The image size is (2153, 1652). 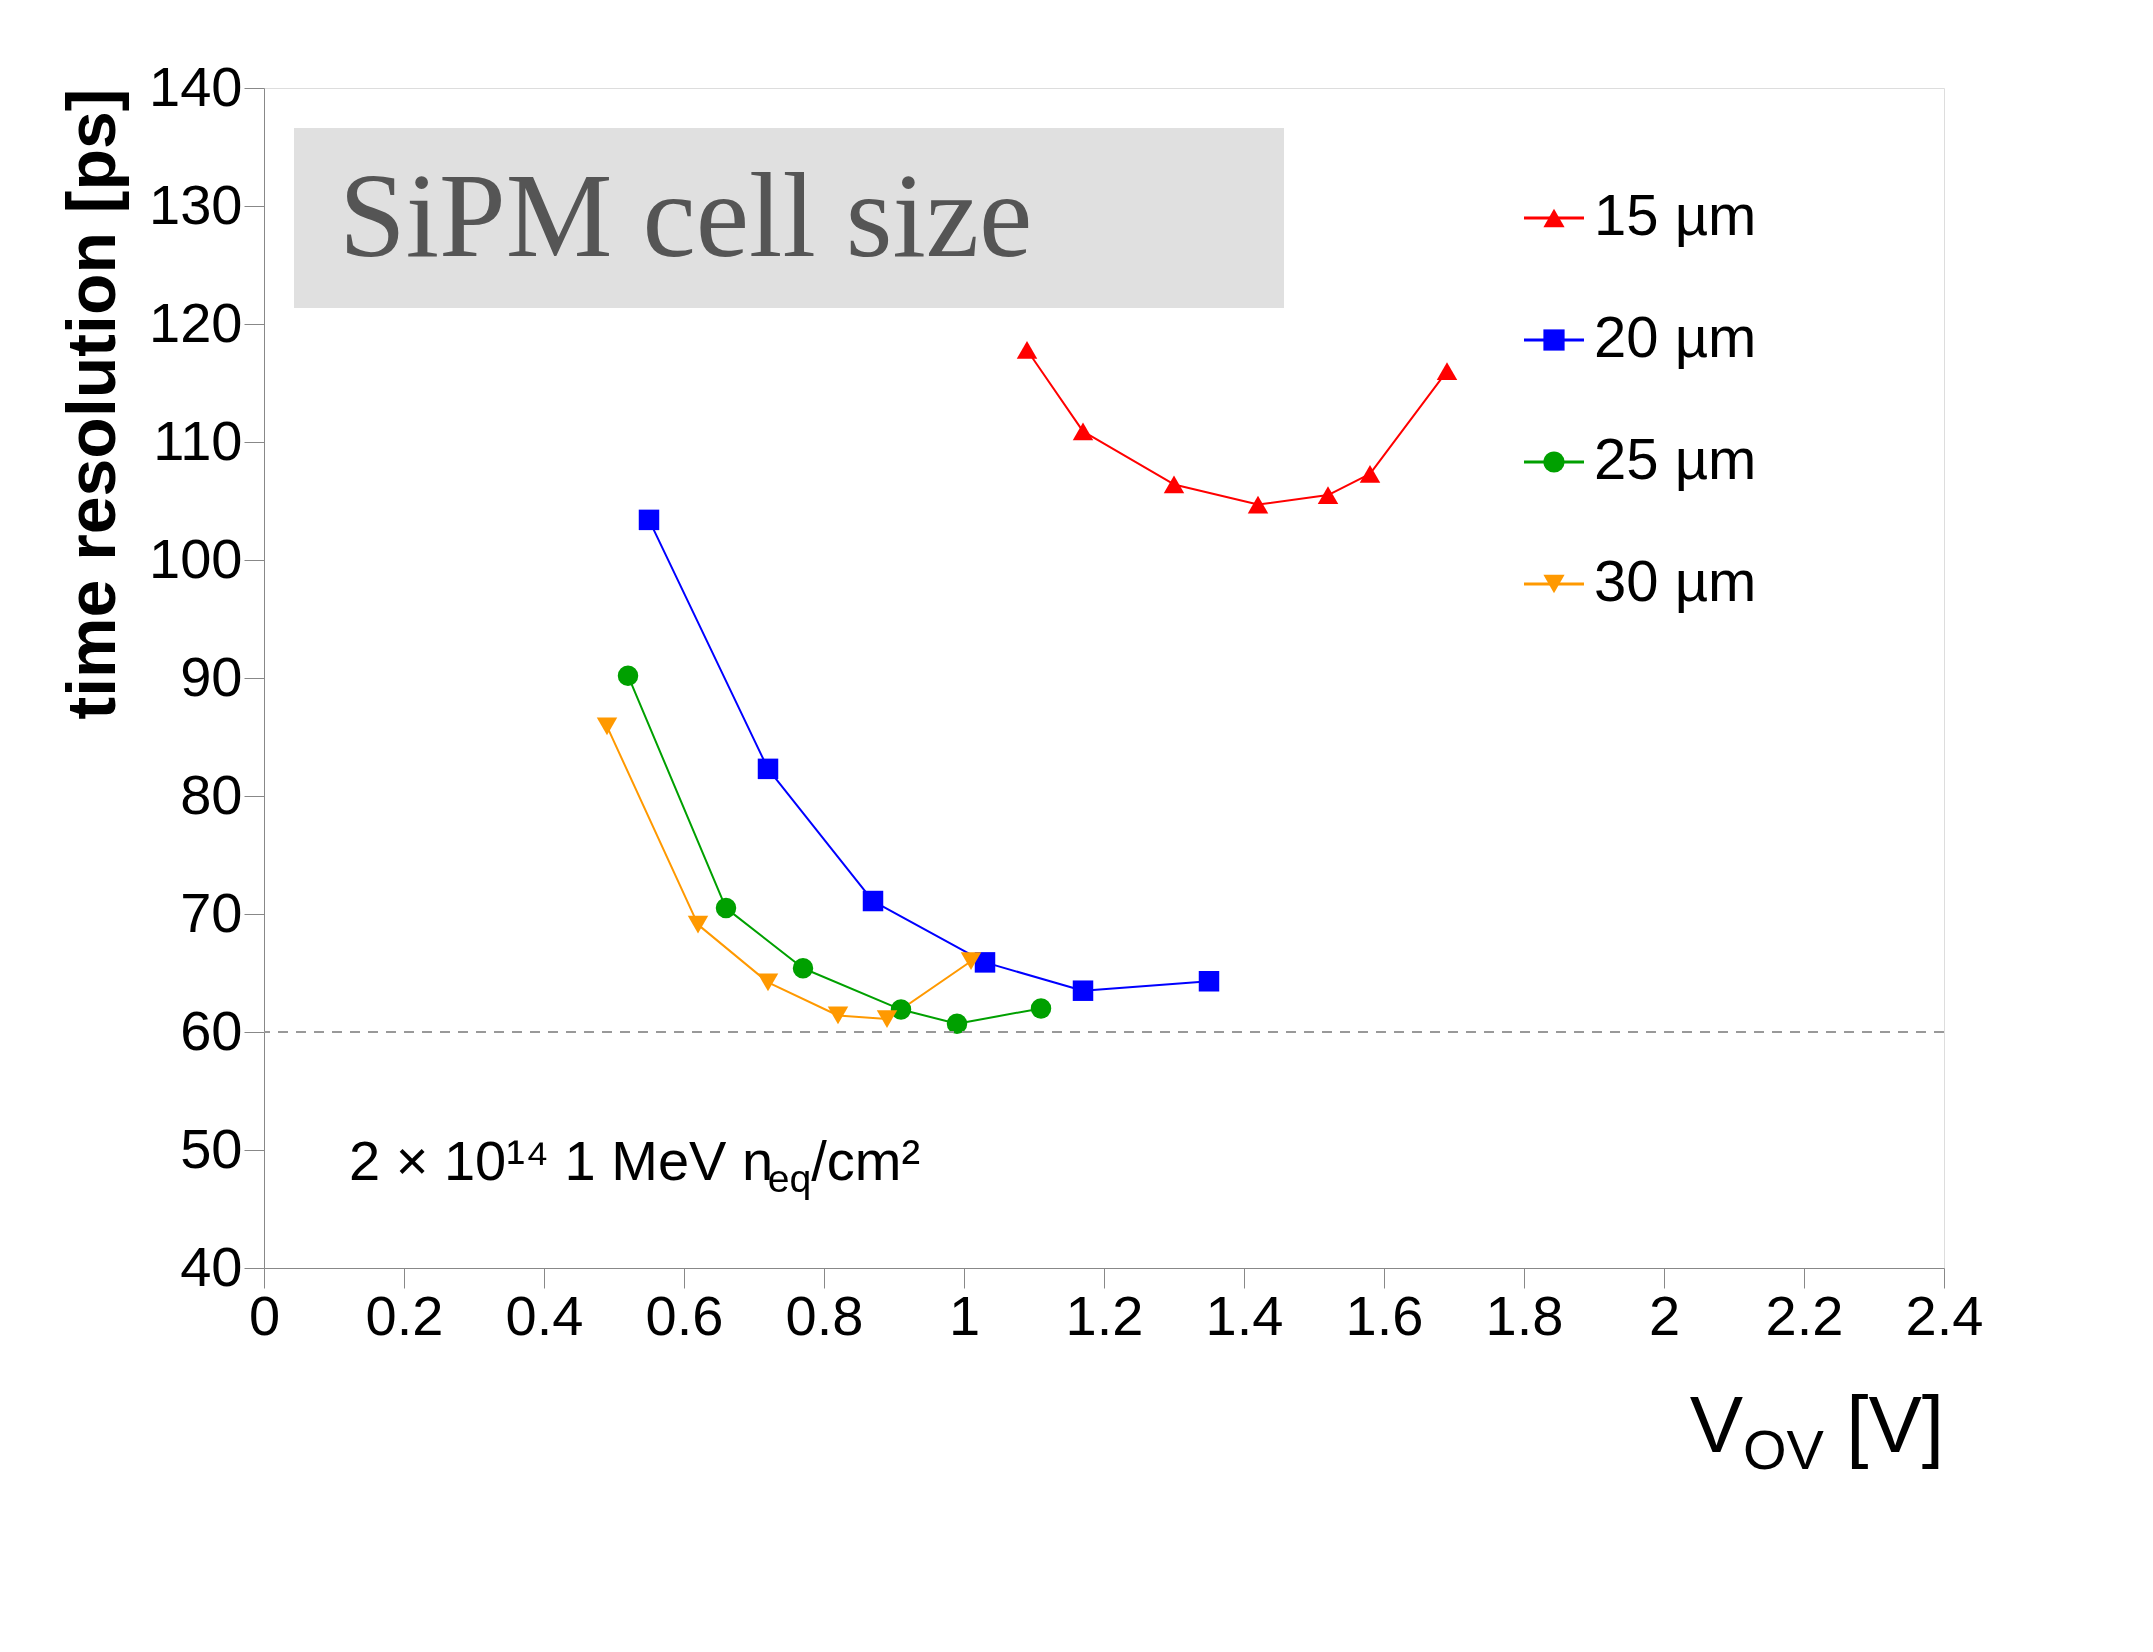 What do you see at coordinates (211, 1266) in the screenshot?
I see `y-tick-label: 40` at bounding box center [211, 1266].